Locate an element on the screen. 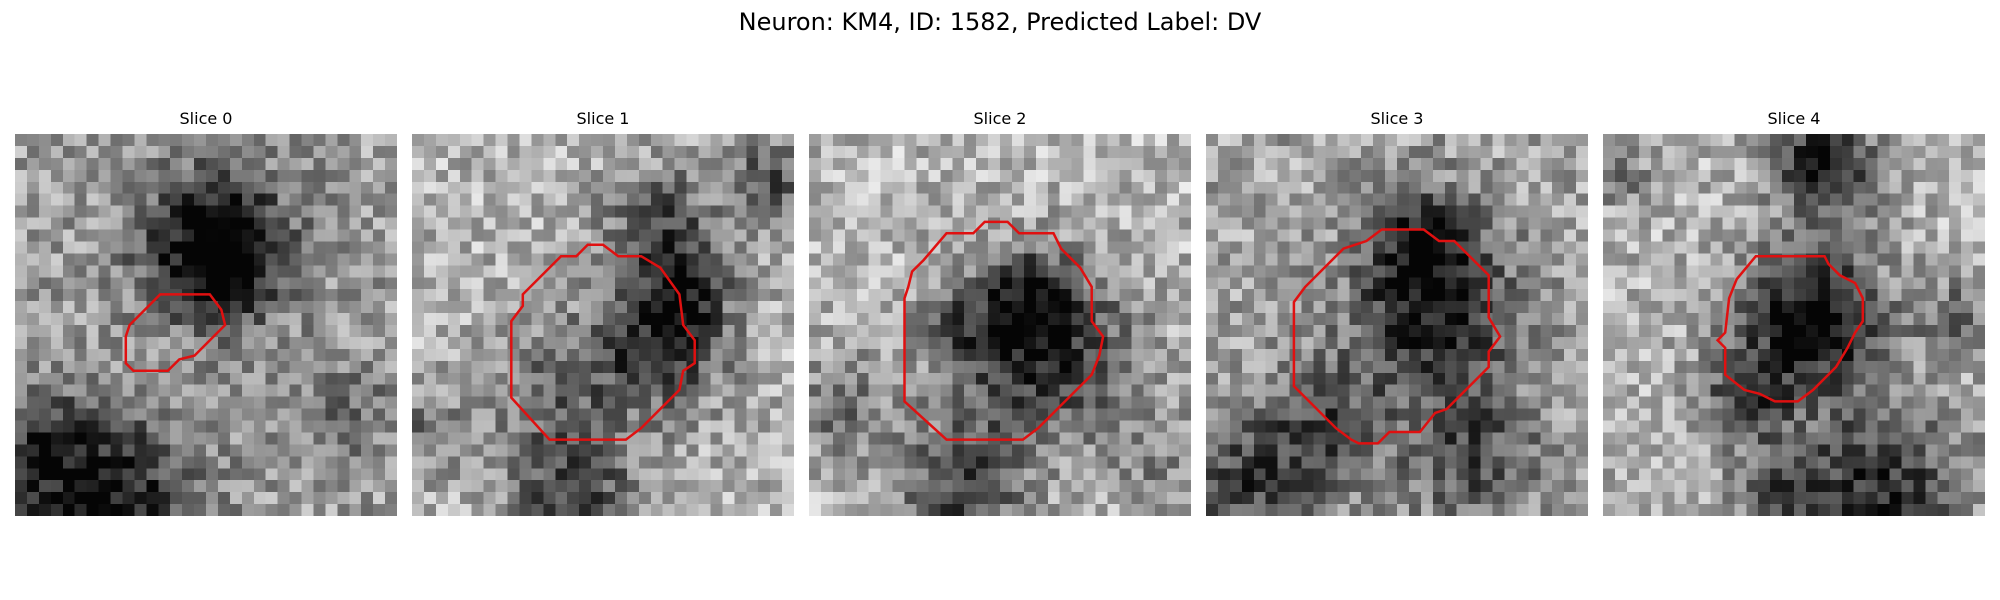 The height and width of the screenshot is (600, 2000). slice-panel-2: Slice 2 is located at coordinates (1000, 312).